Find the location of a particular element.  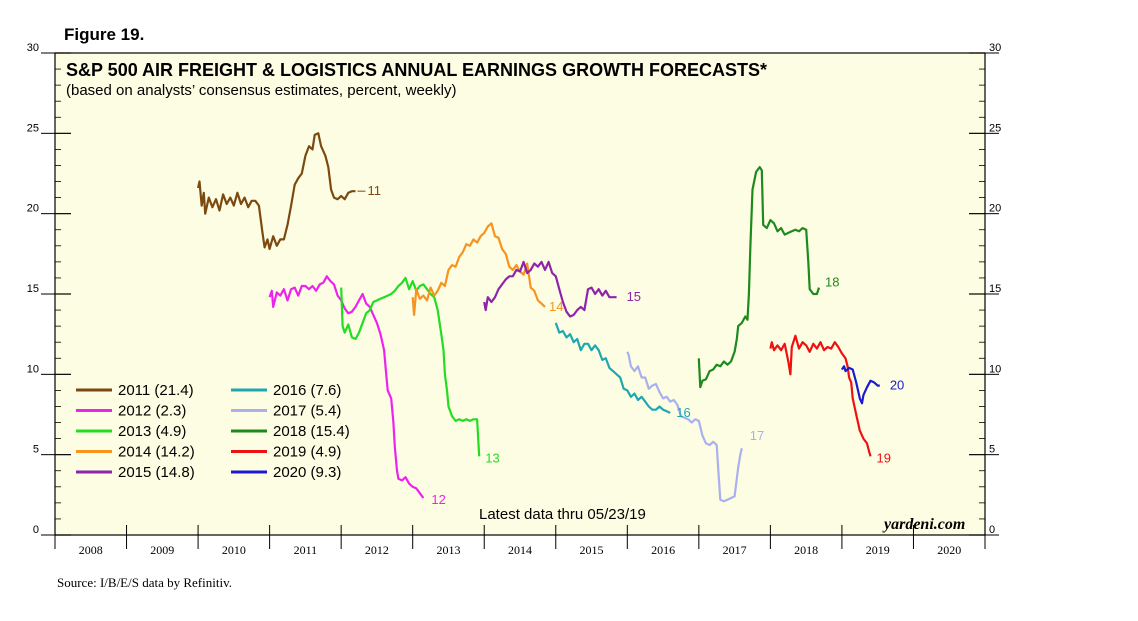

end-label-2011: 11 is located at coordinates (374, 190).